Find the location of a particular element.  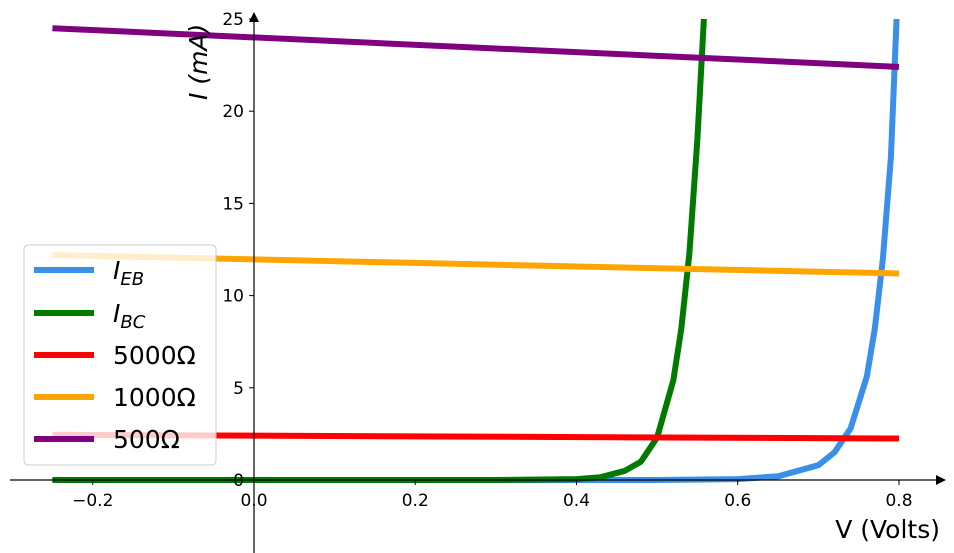

legend: IEB IBC 5000Ω 1000Ω 500Ω is located at coordinates (120, 355).